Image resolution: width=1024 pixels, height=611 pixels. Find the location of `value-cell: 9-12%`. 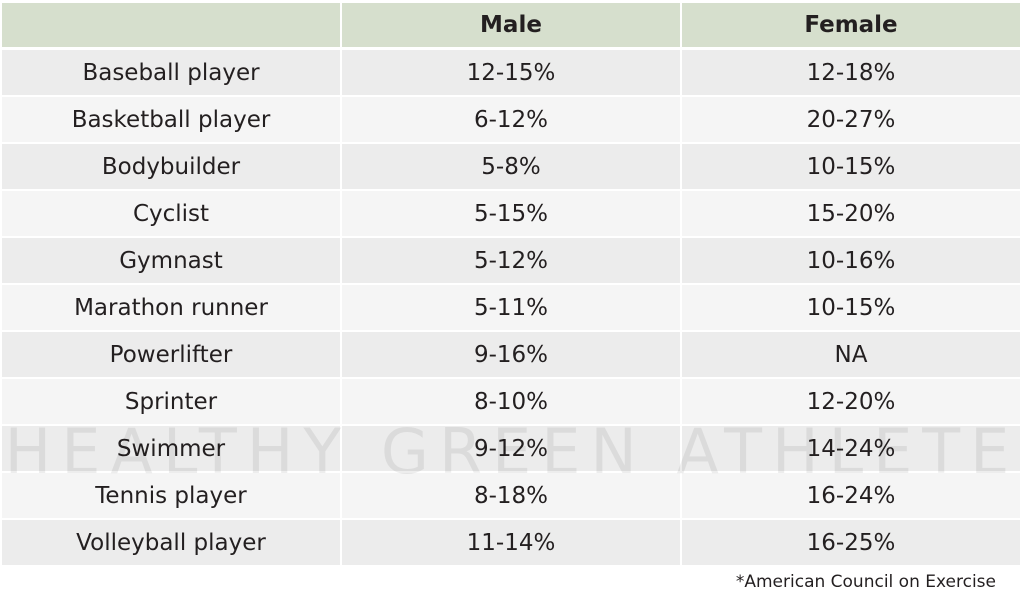

value-cell: 9-12% is located at coordinates (511, 448).